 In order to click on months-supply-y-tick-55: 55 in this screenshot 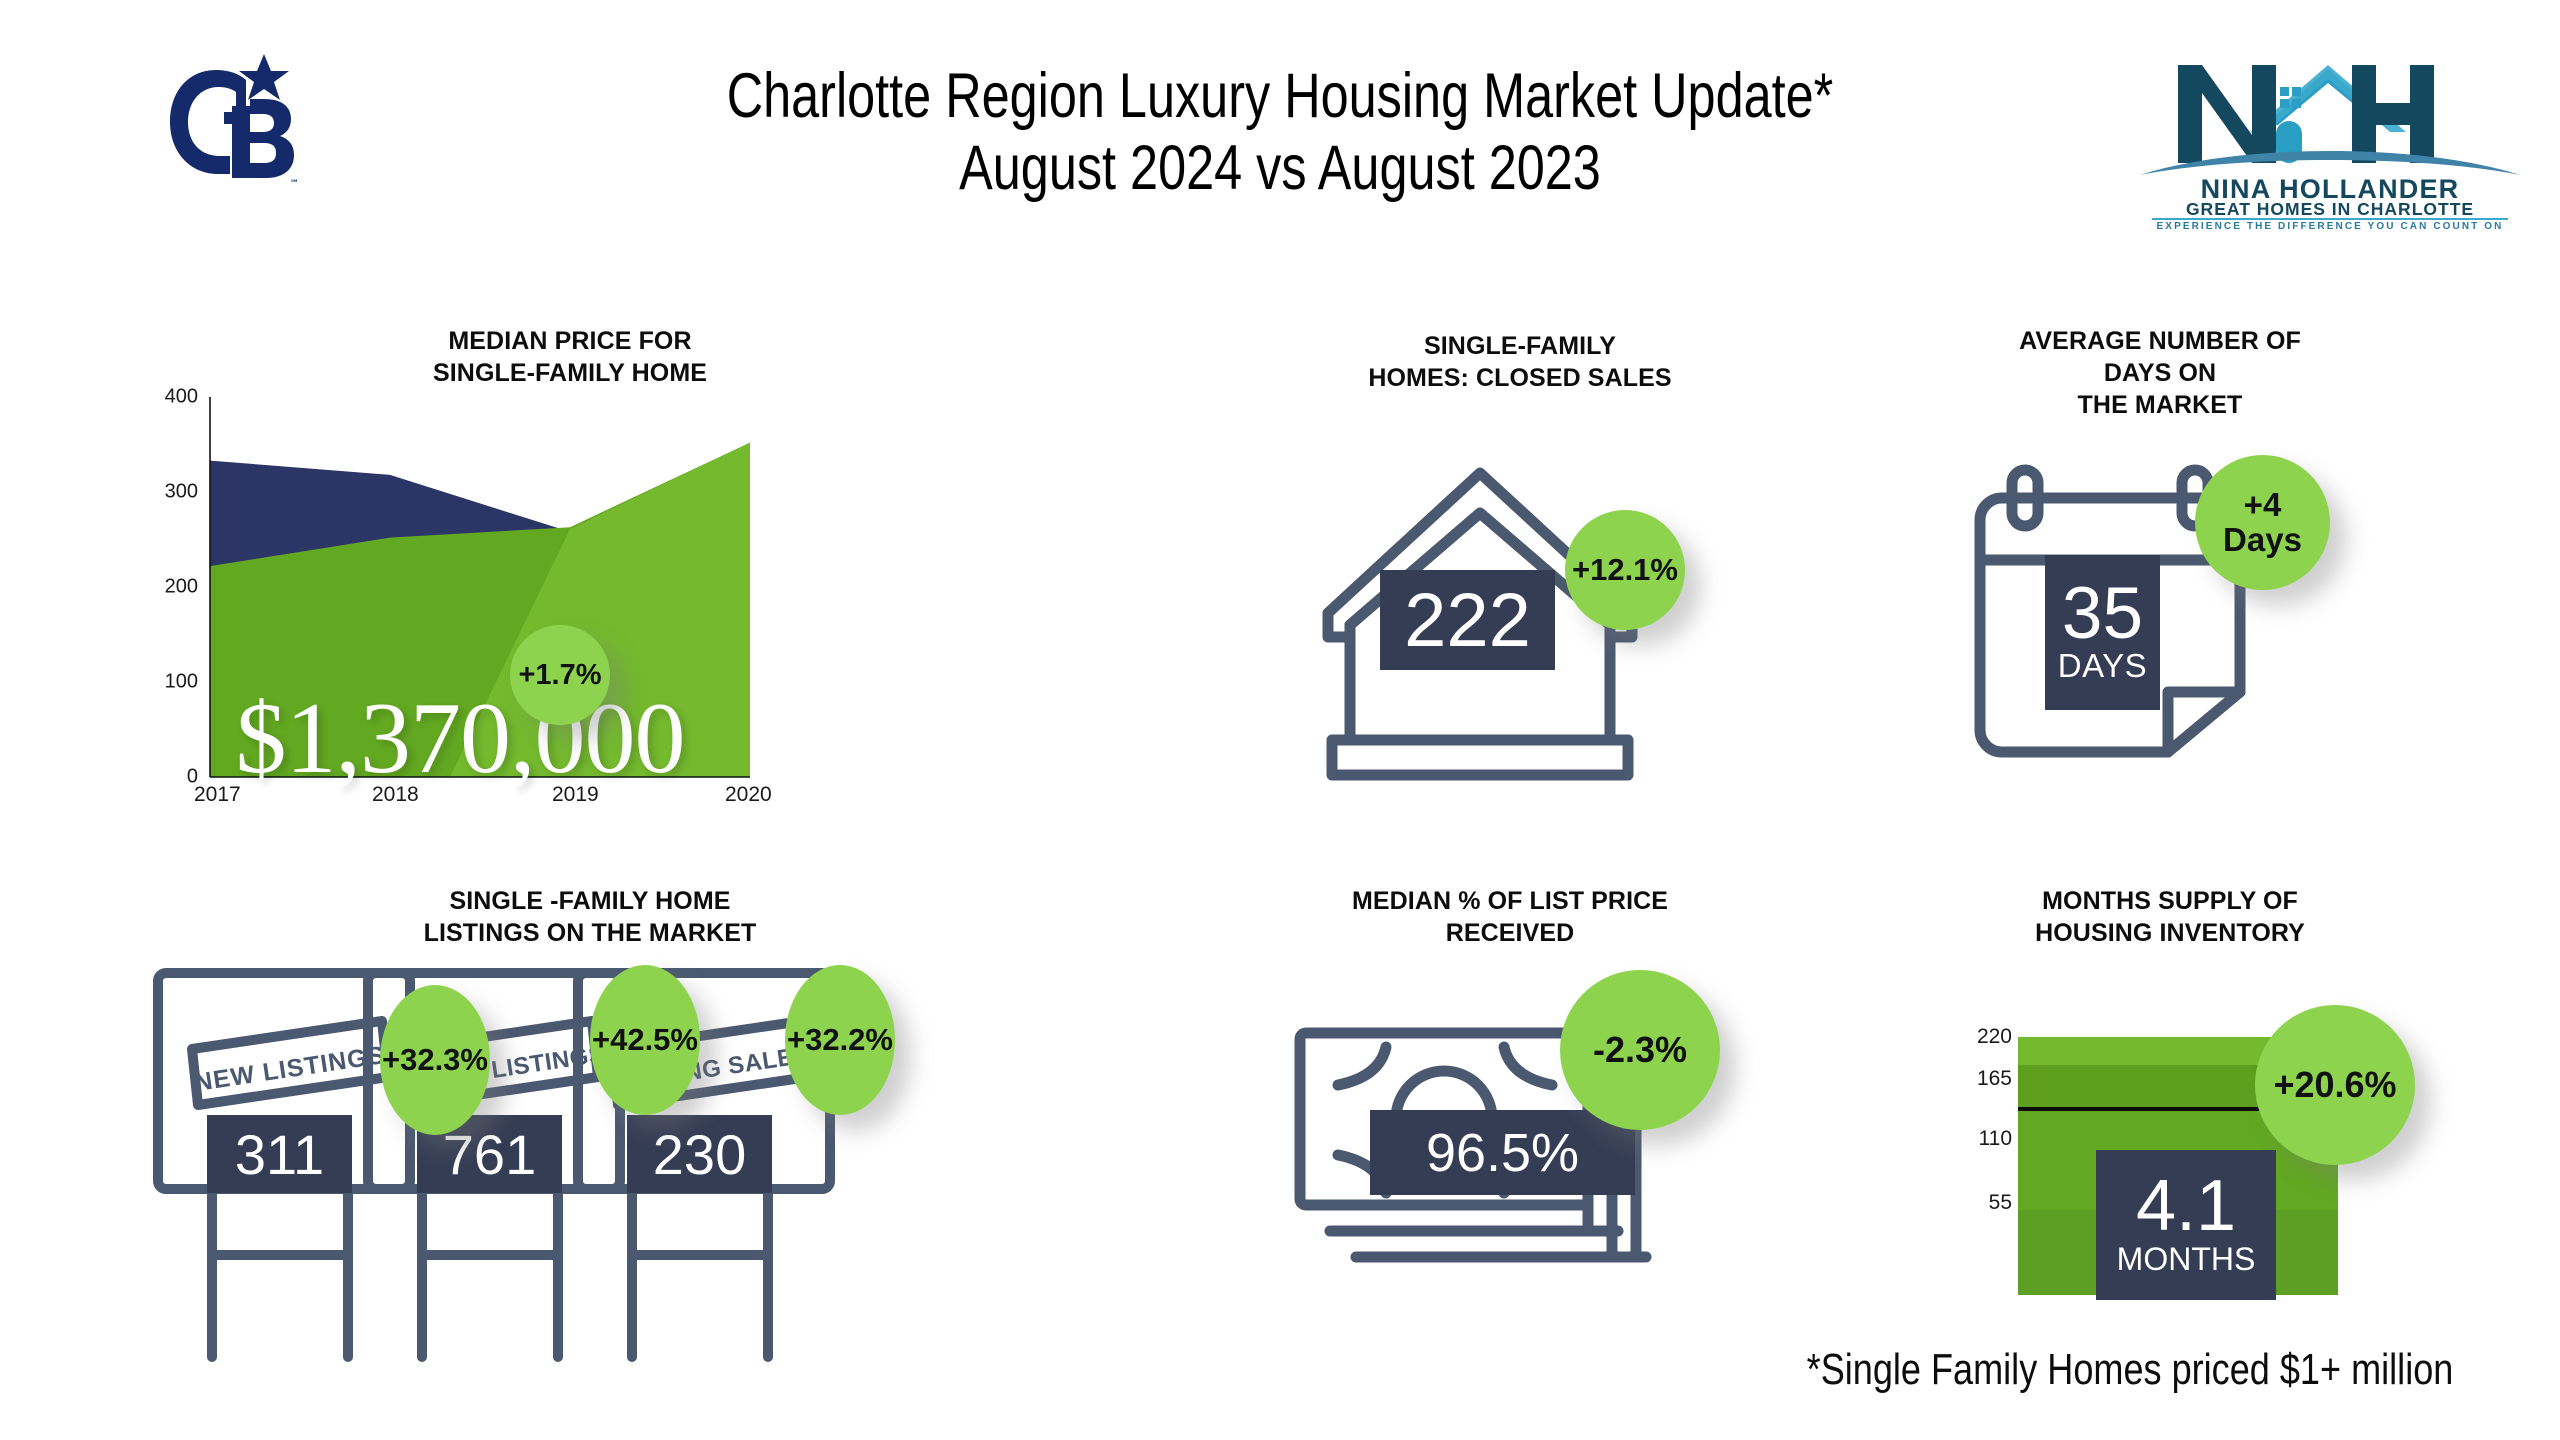, I will do `click(2000, 1202)`.